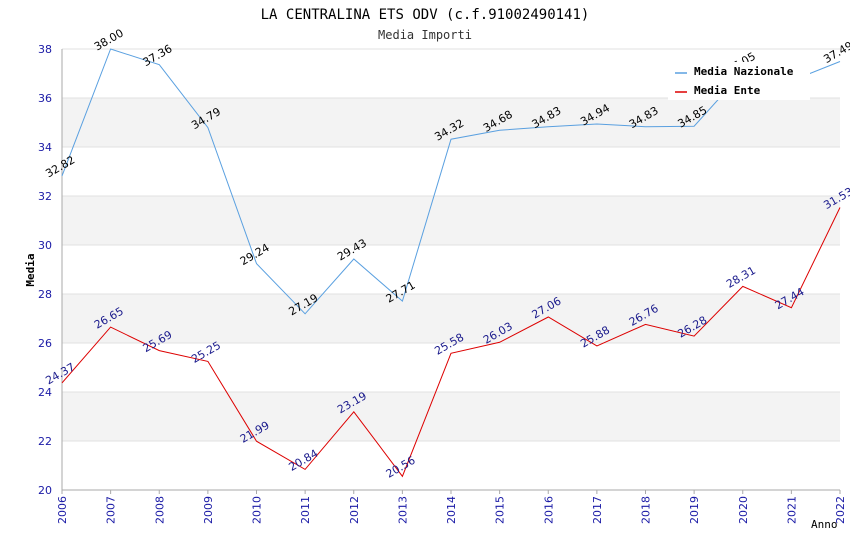 The image size is (850, 550). I want to click on x-tick-label: 2017, so click(597, 510).